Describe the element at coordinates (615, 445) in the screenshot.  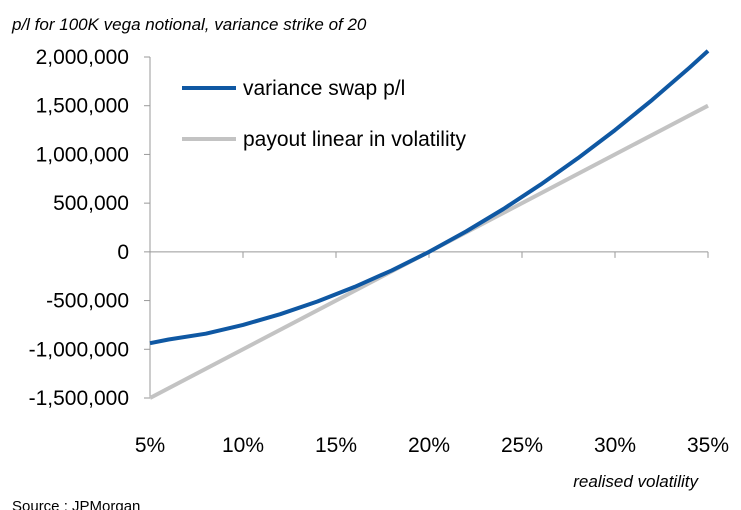
I see `x-tick-label: 30%` at that location.